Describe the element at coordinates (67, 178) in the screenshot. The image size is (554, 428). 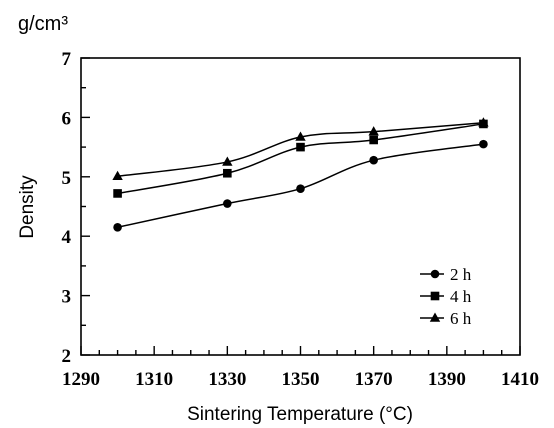
I see `y-tick-label: 5` at that location.